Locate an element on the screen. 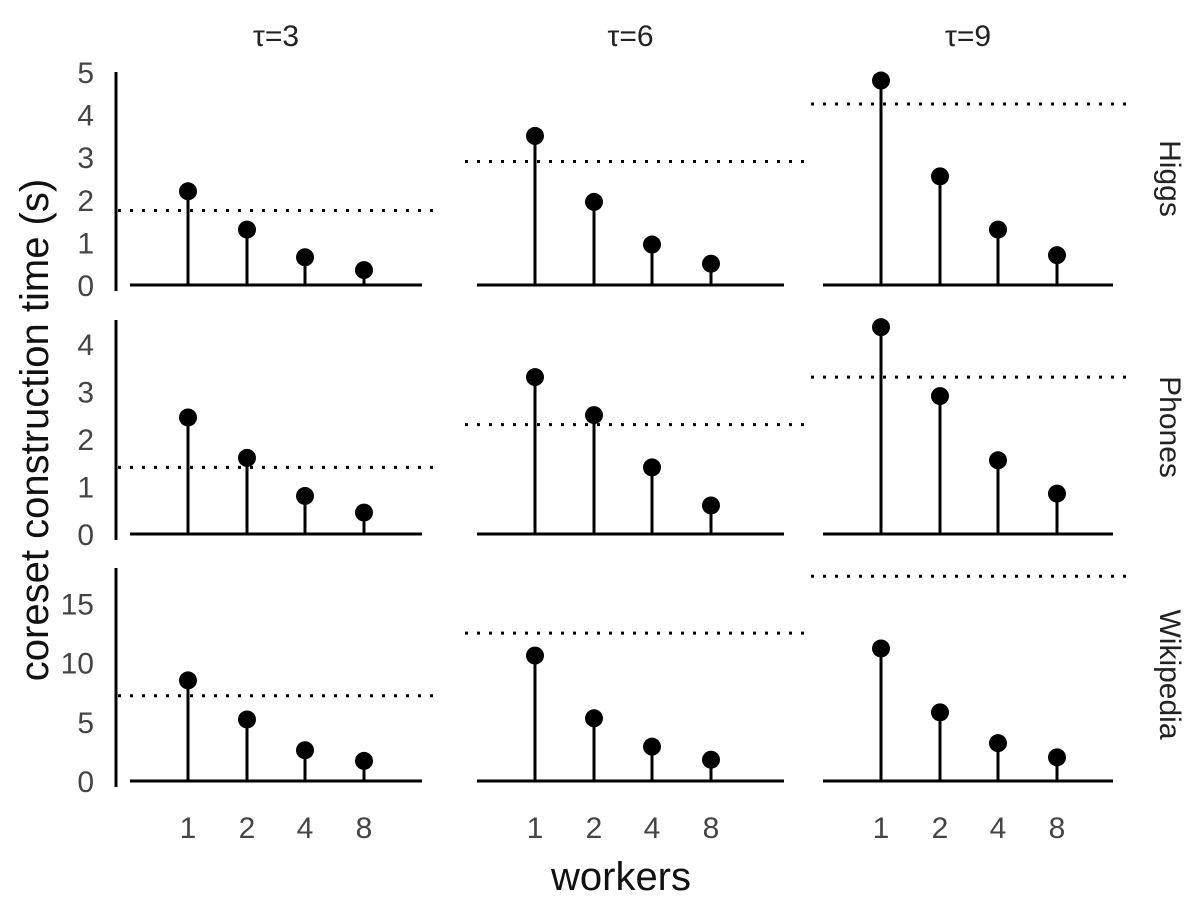 The height and width of the screenshot is (900, 1200). y-axis-title: coreset construction time (s) is located at coordinates (35, 430).